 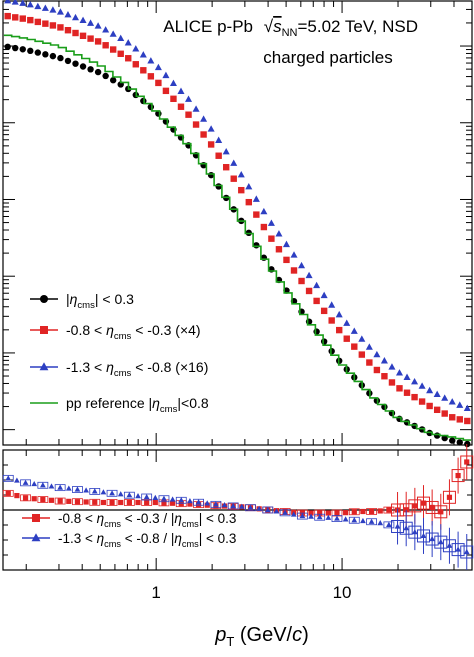 What do you see at coordinates (137, 369) in the screenshot?
I see `legend-text-eta1308: -1.3 < ηcms < -0.8 (×16)` at bounding box center [137, 369].